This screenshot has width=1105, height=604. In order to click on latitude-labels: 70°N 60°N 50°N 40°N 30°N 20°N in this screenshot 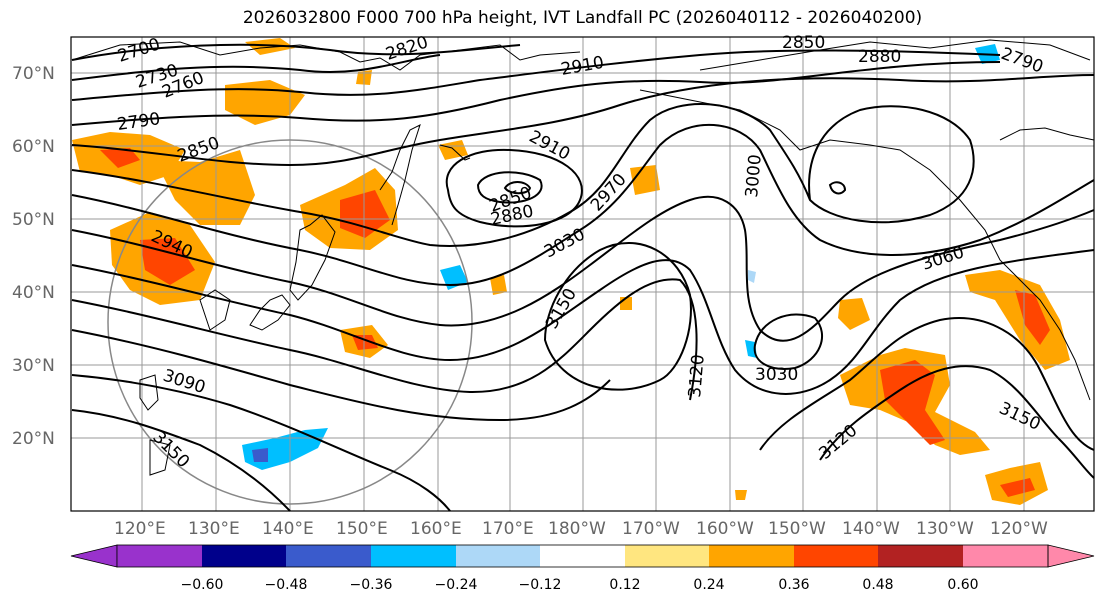, I will do `click(33, 256)`.